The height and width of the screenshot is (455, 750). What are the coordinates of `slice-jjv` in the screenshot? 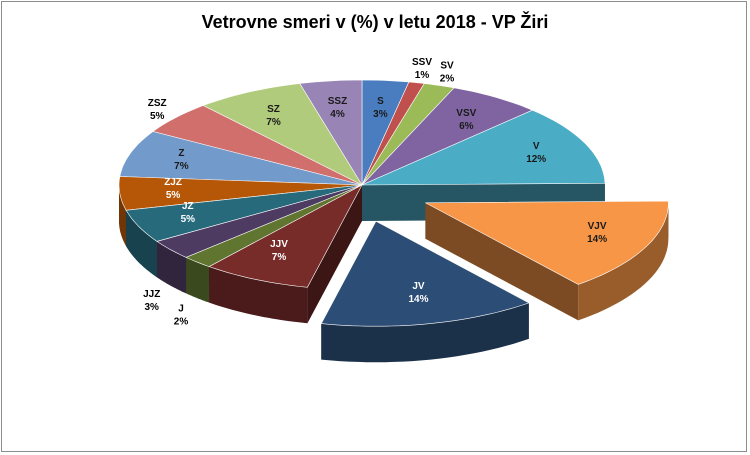 It's located at (285, 254).